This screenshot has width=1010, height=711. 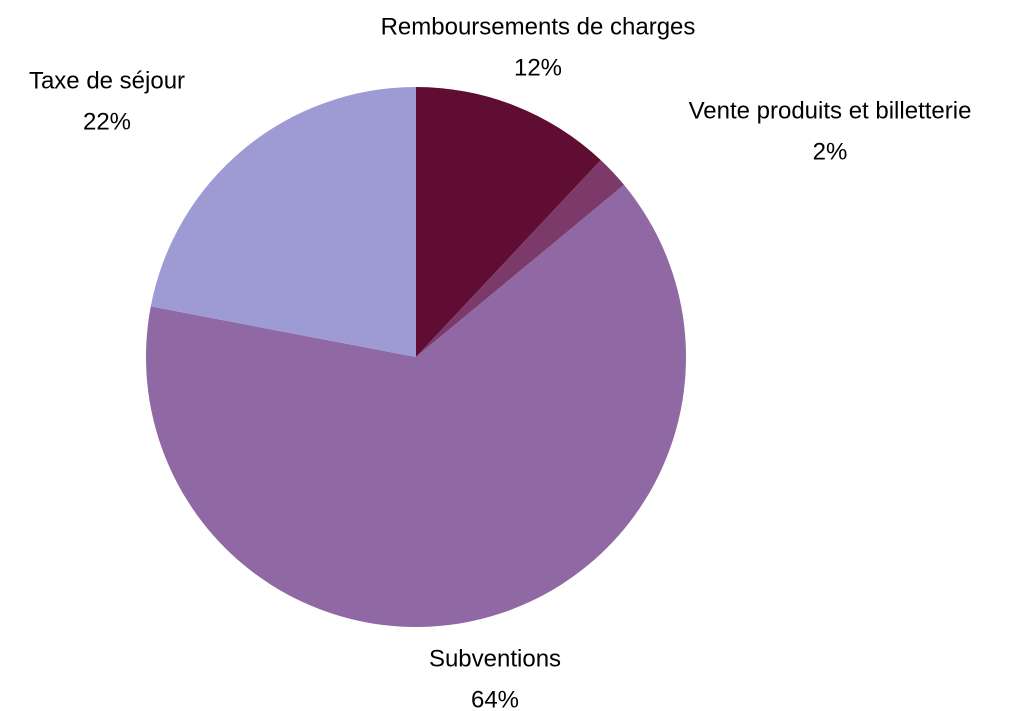 What do you see at coordinates (495, 658) in the screenshot?
I see `slice-label: Subventions` at bounding box center [495, 658].